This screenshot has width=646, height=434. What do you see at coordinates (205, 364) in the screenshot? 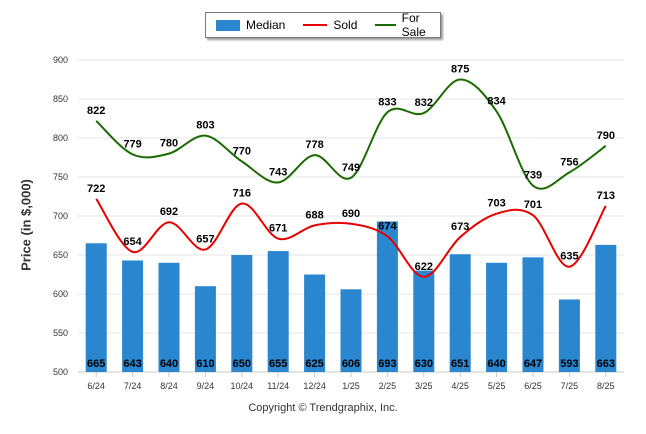
I see `bar-data-label: 610` at bounding box center [205, 364].